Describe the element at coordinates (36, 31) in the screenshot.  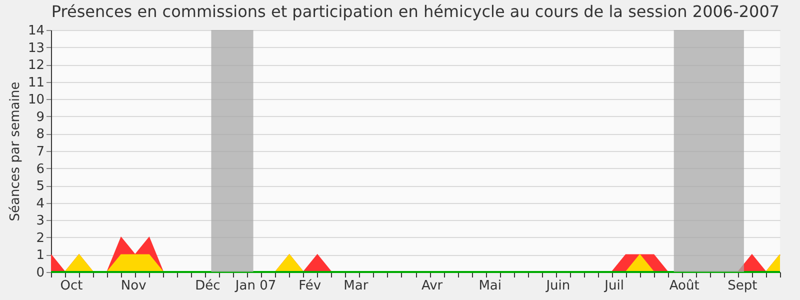
I see `y-tick-label: 14` at that location.